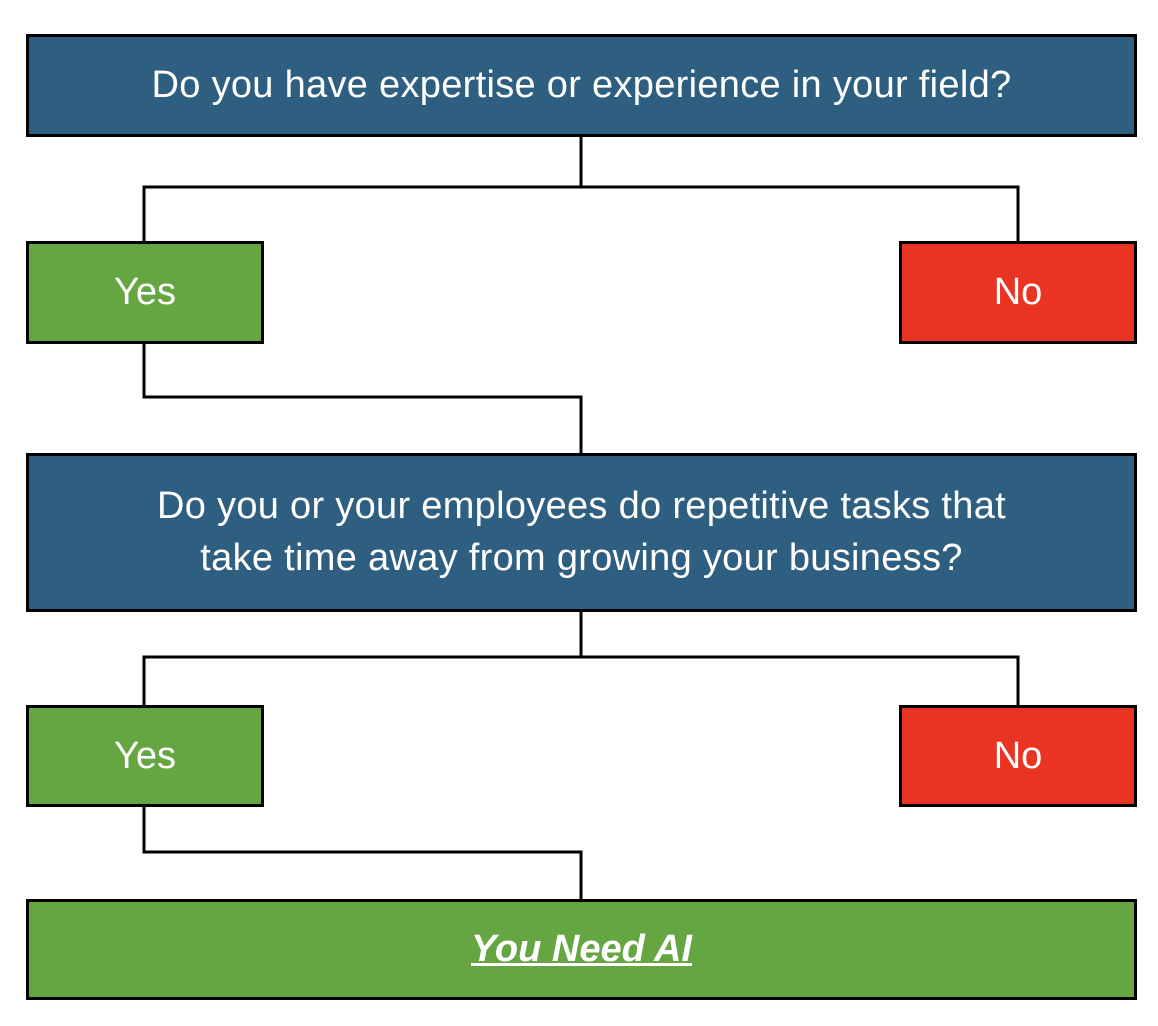 This screenshot has width=1158, height=1026. I want to click on result-box: You Need AI, so click(581, 949).